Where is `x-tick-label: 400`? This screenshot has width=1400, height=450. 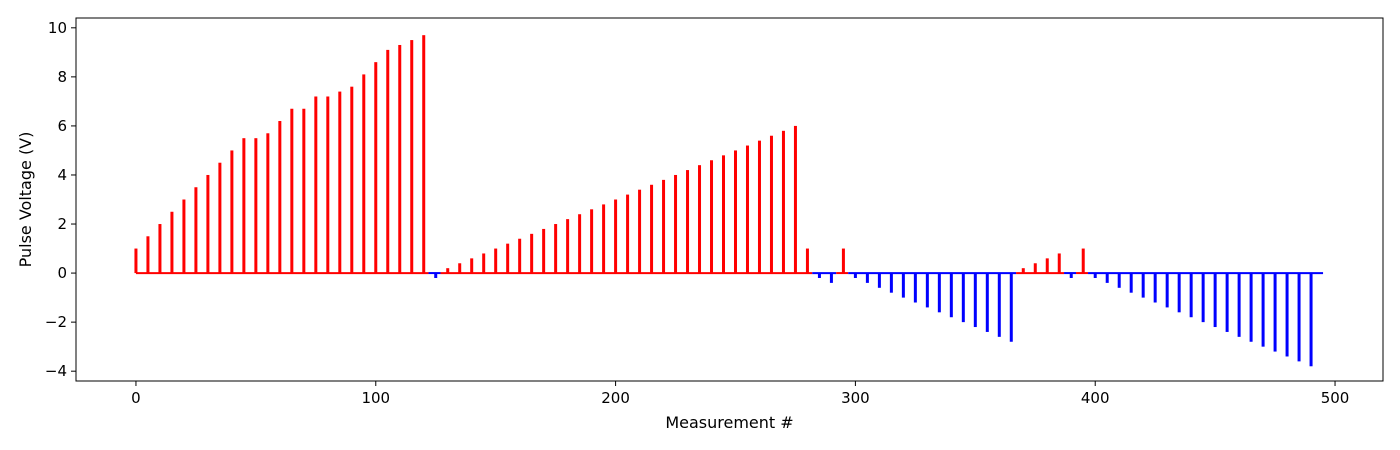
x-tick-label: 400 is located at coordinates (1095, 398).